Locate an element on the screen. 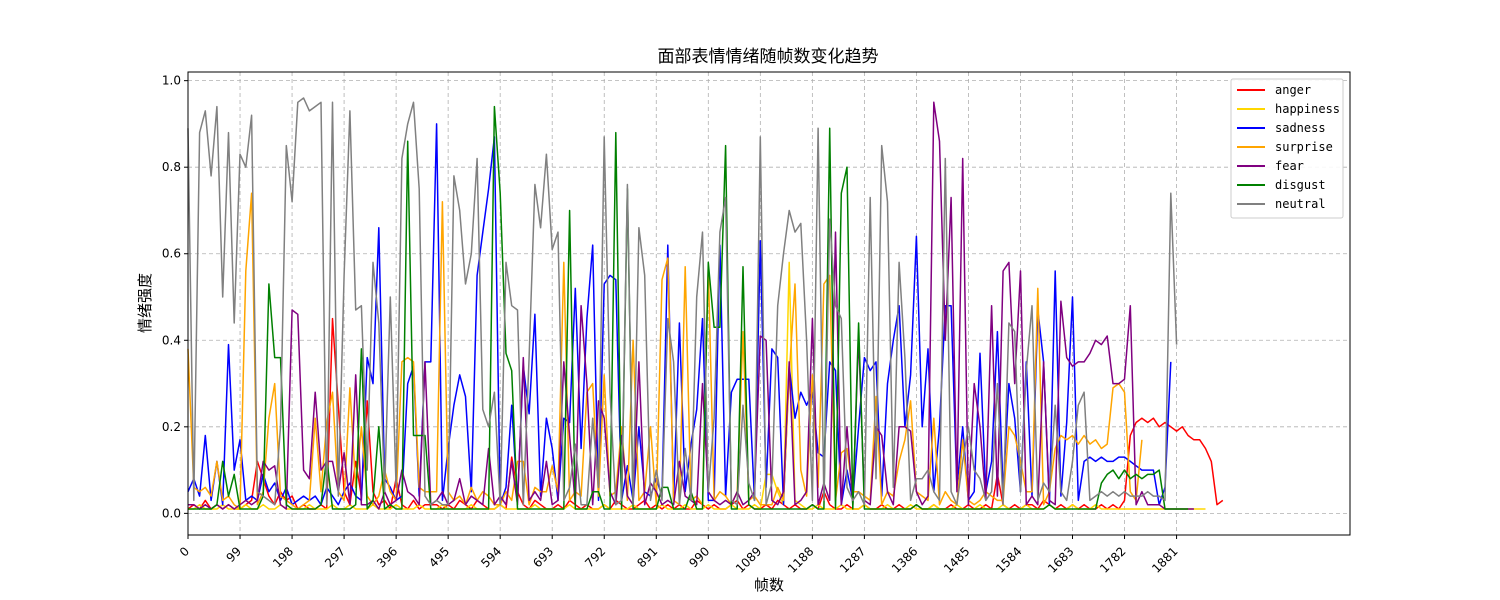 The height and width of the screenshot is (600, 1500). legend-label-fear: fear is located at coordinates (1289, 166).